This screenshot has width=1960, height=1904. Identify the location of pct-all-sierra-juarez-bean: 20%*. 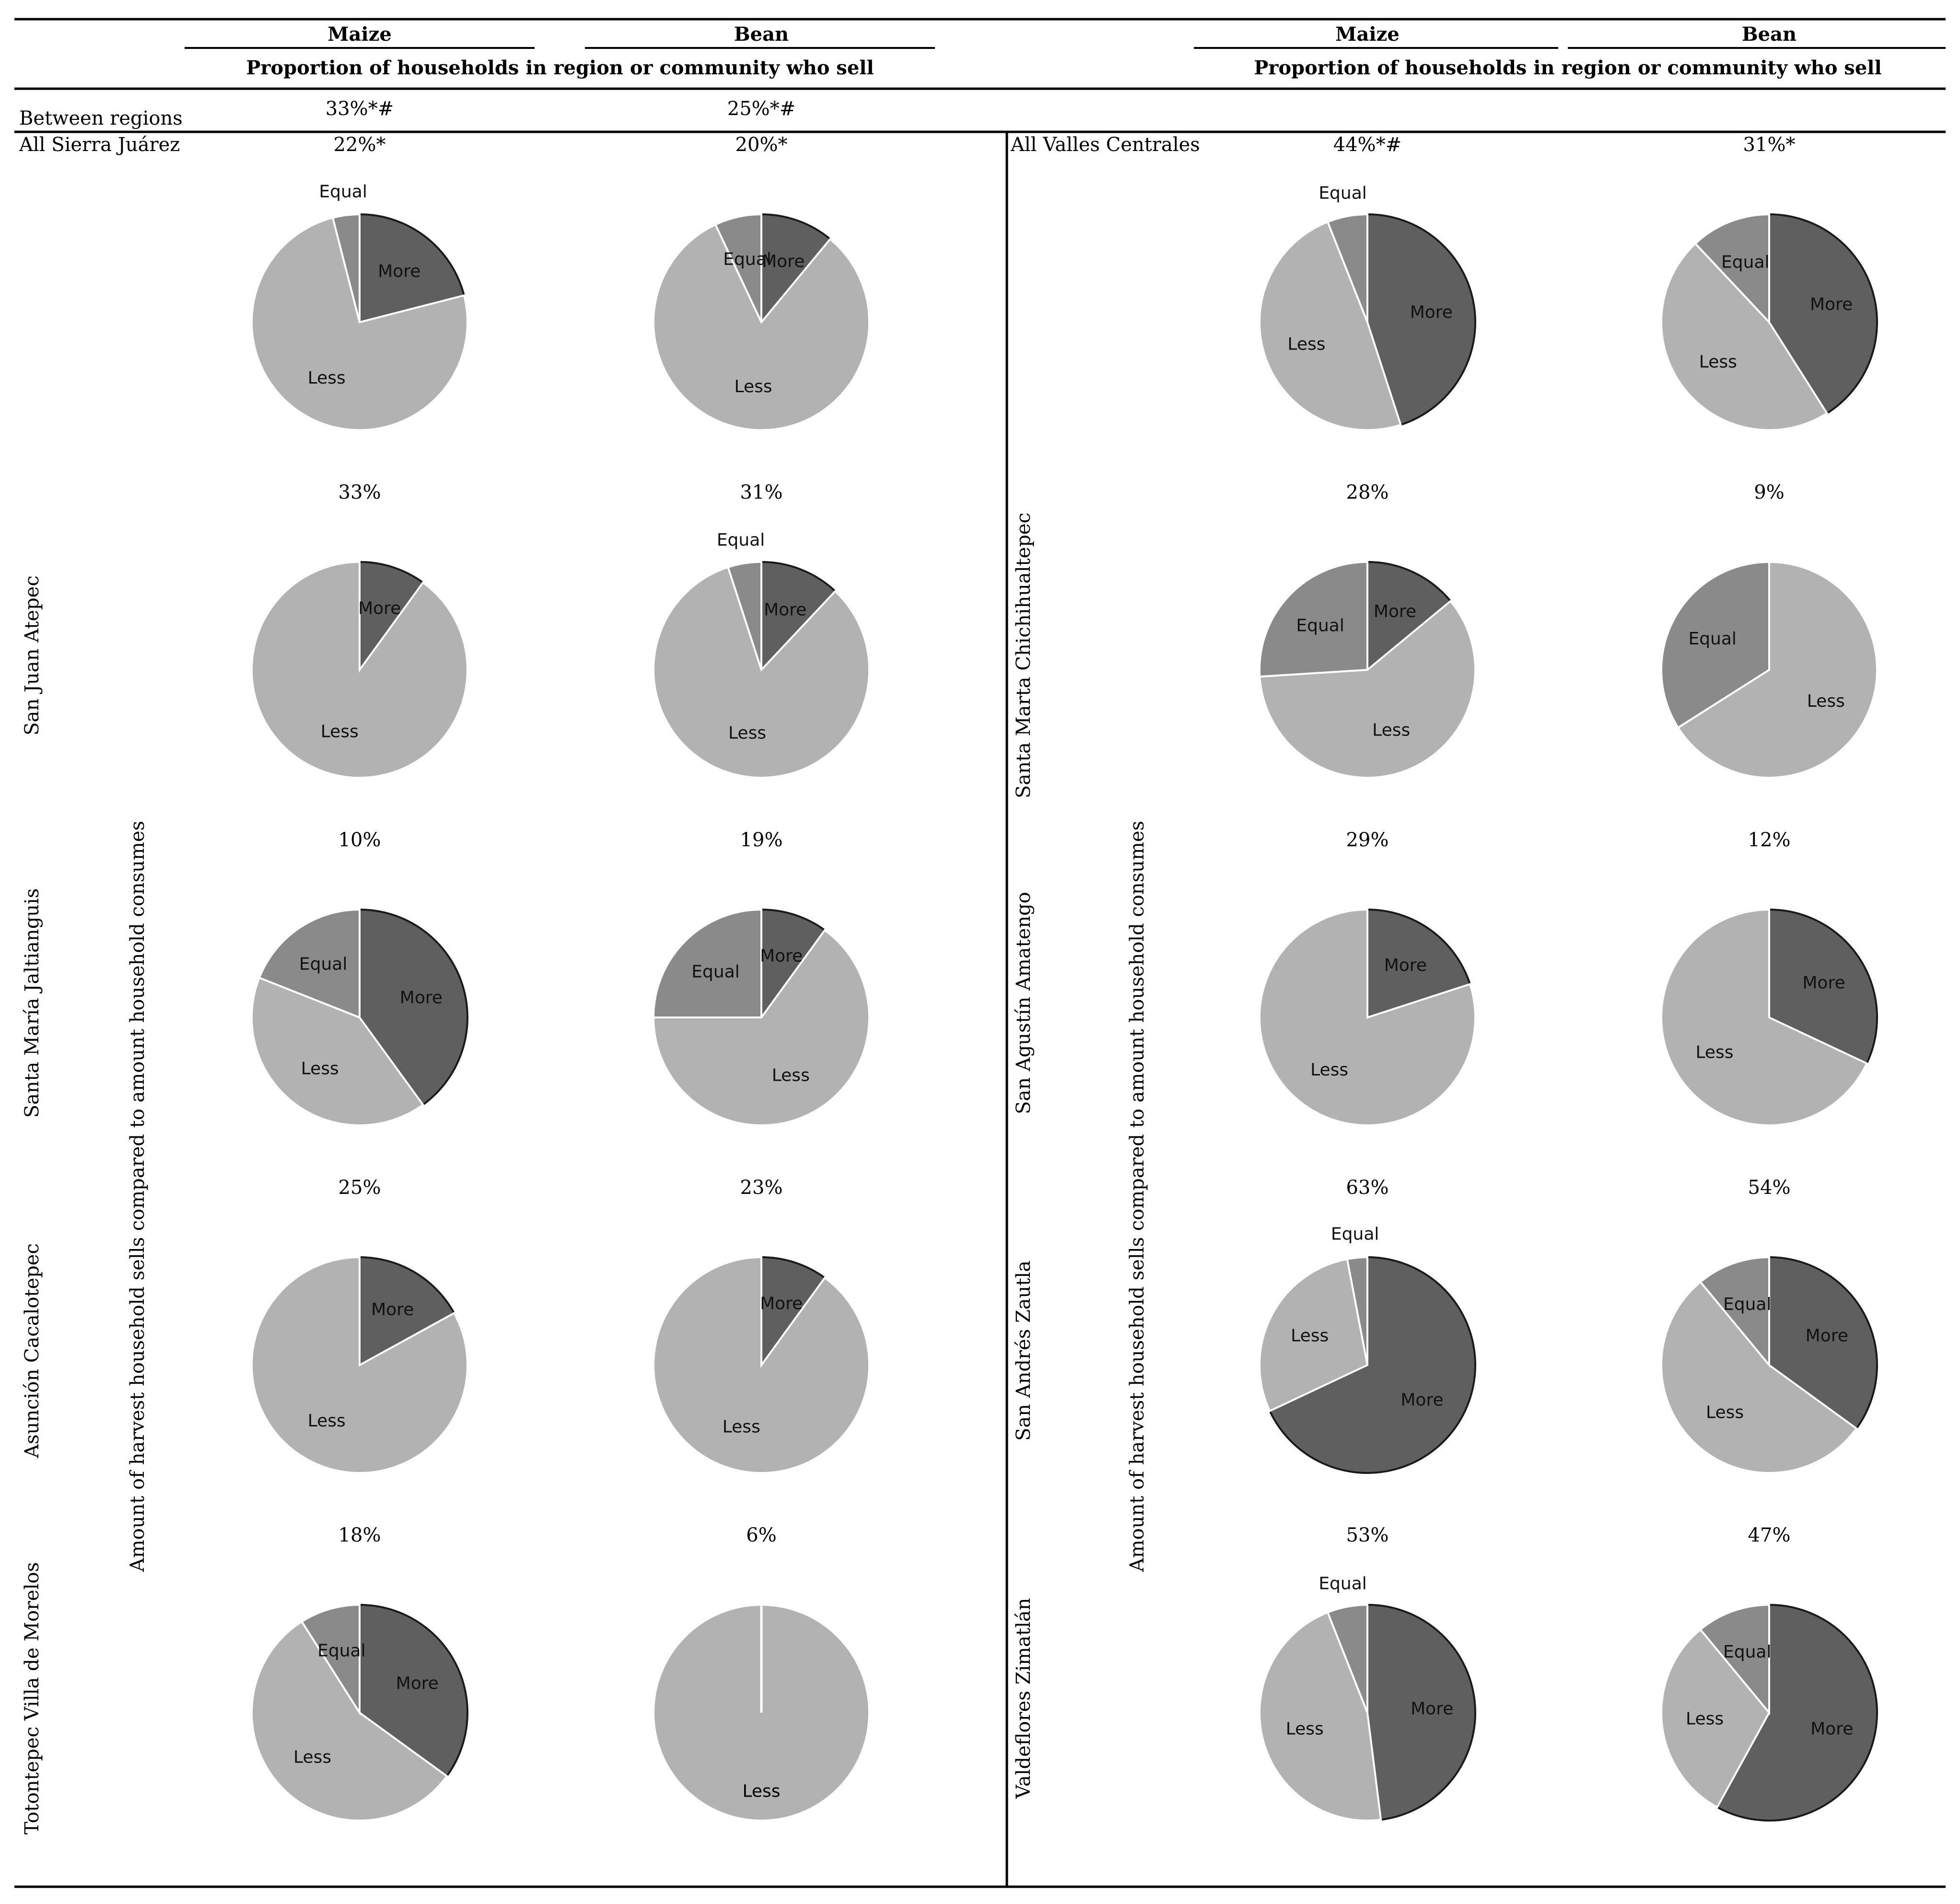
(761, 145).